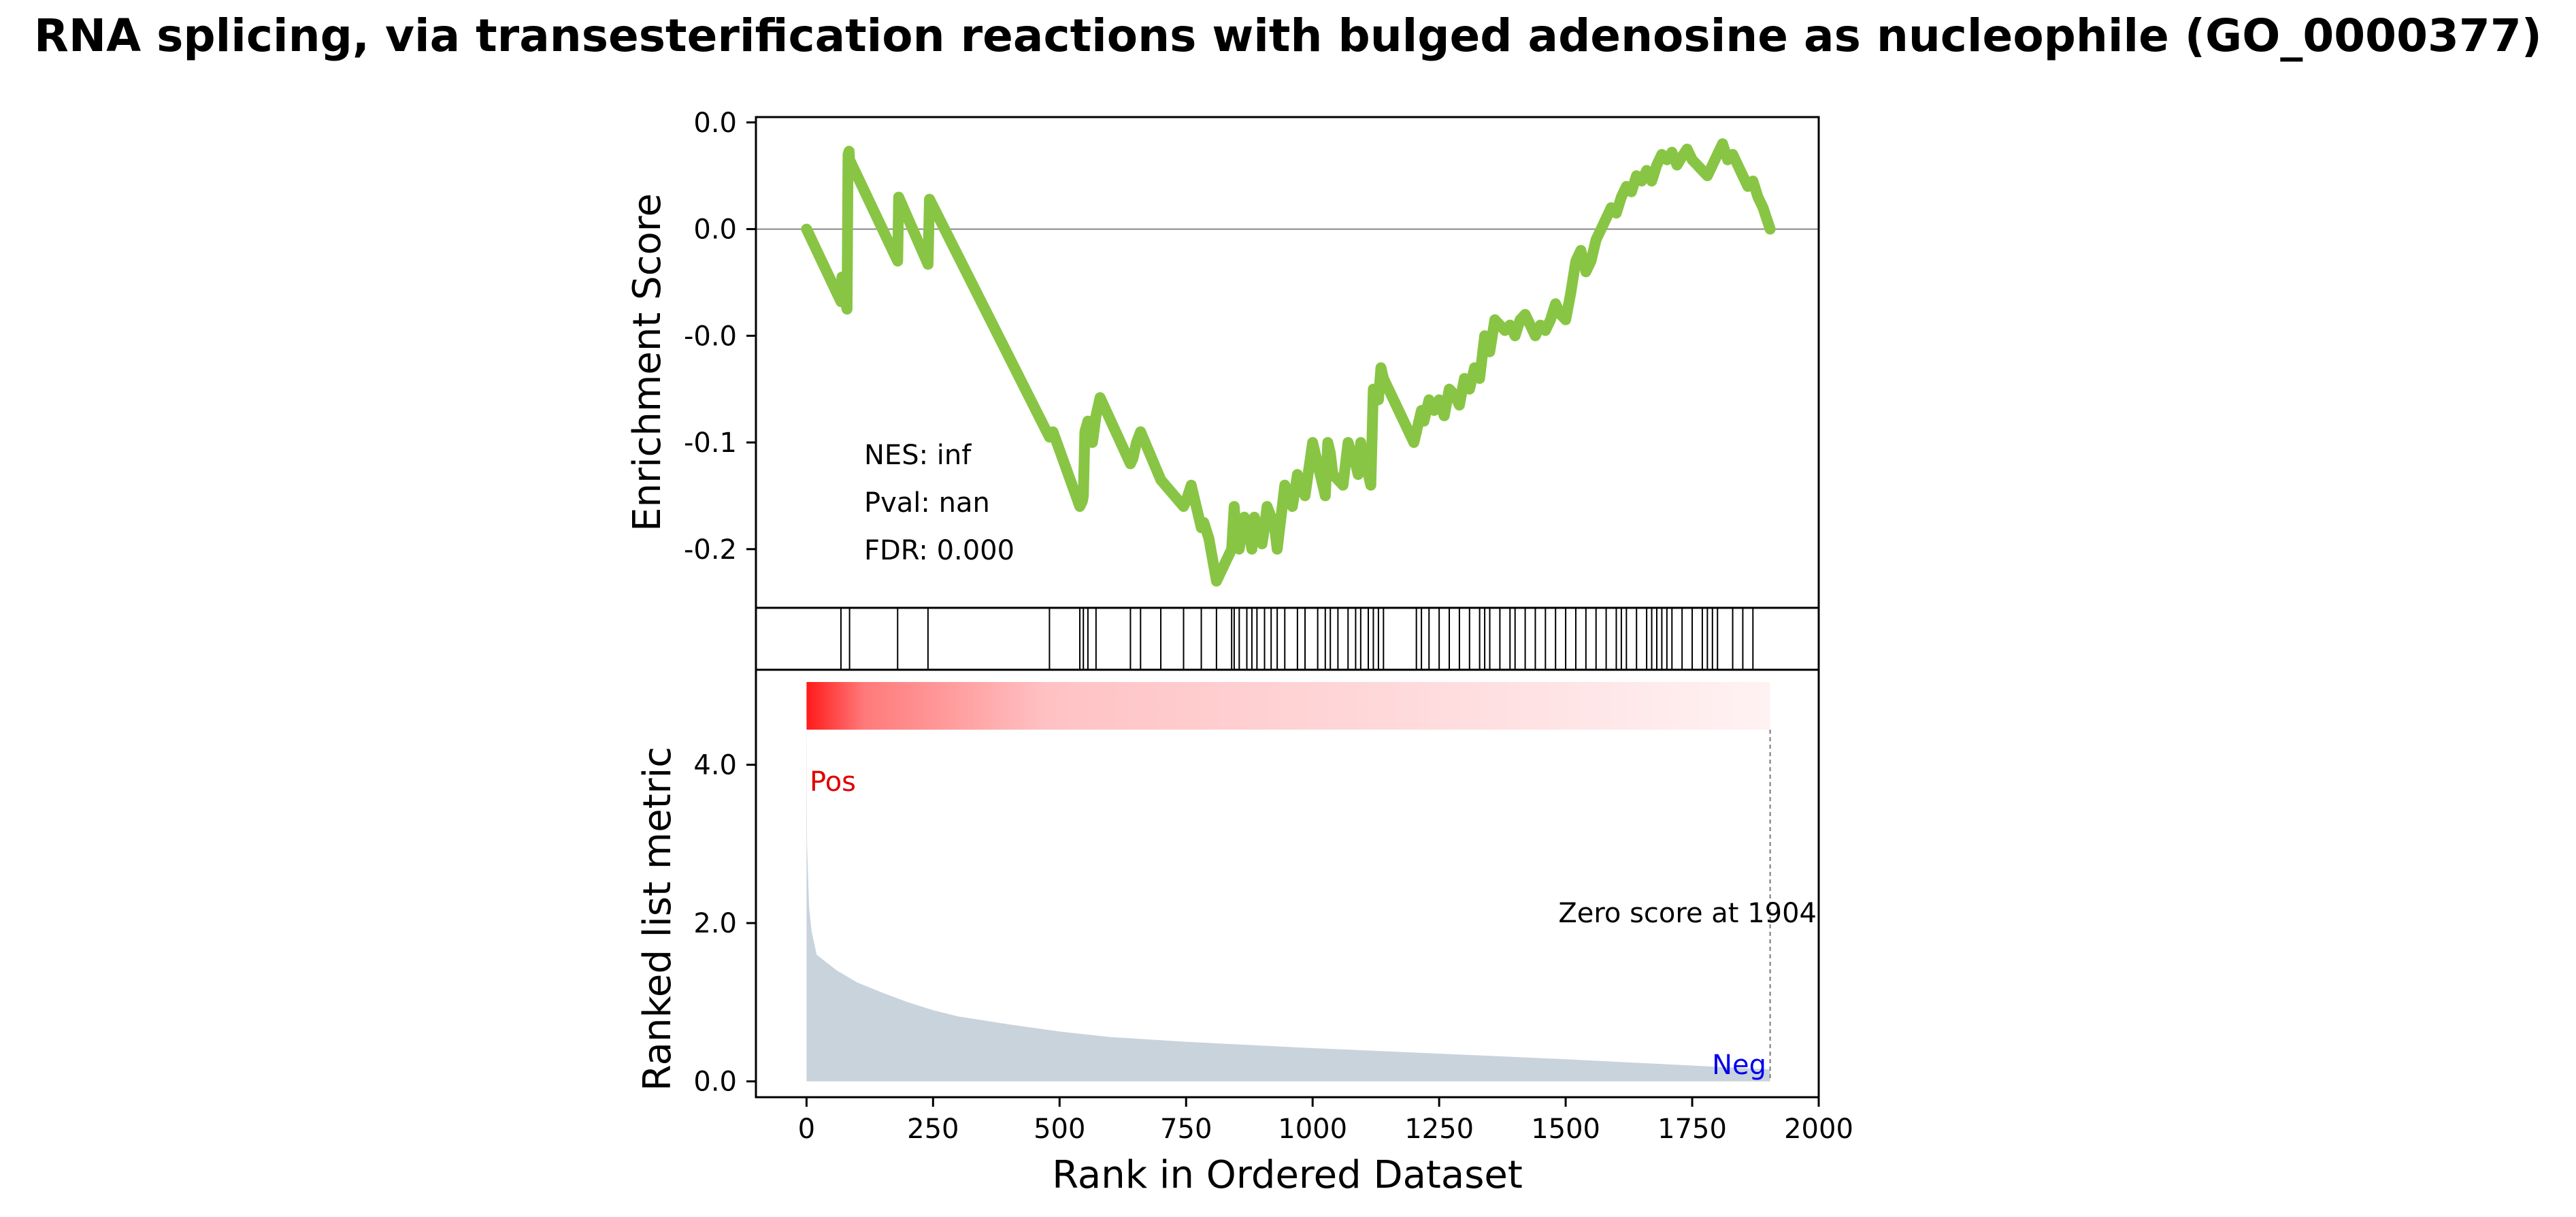  I want to click on x-tick-label: 0, so click(807, 1129).